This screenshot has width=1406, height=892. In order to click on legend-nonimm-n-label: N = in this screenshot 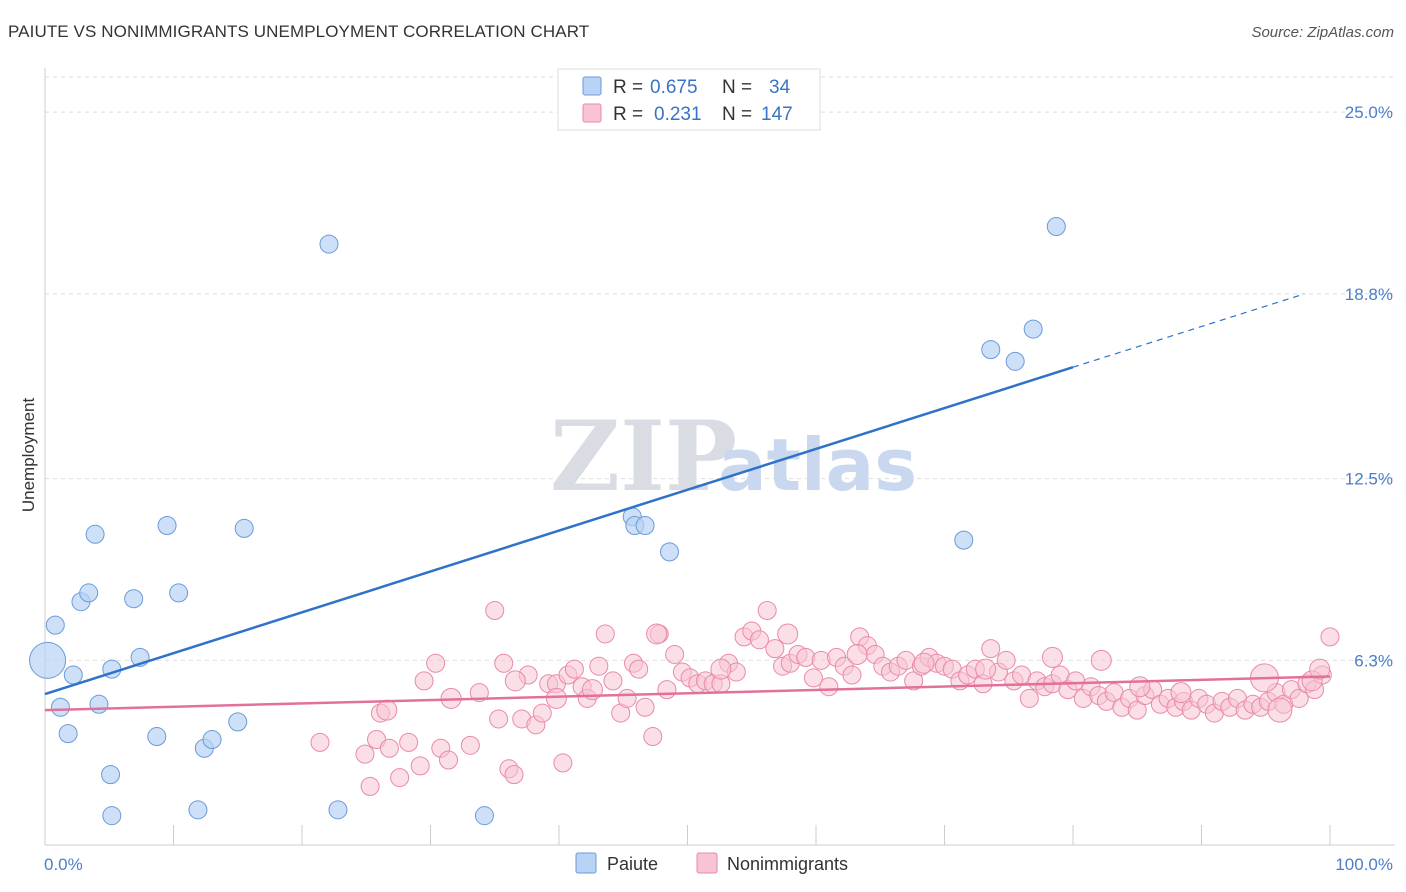, I will do `click(737, 114)`.